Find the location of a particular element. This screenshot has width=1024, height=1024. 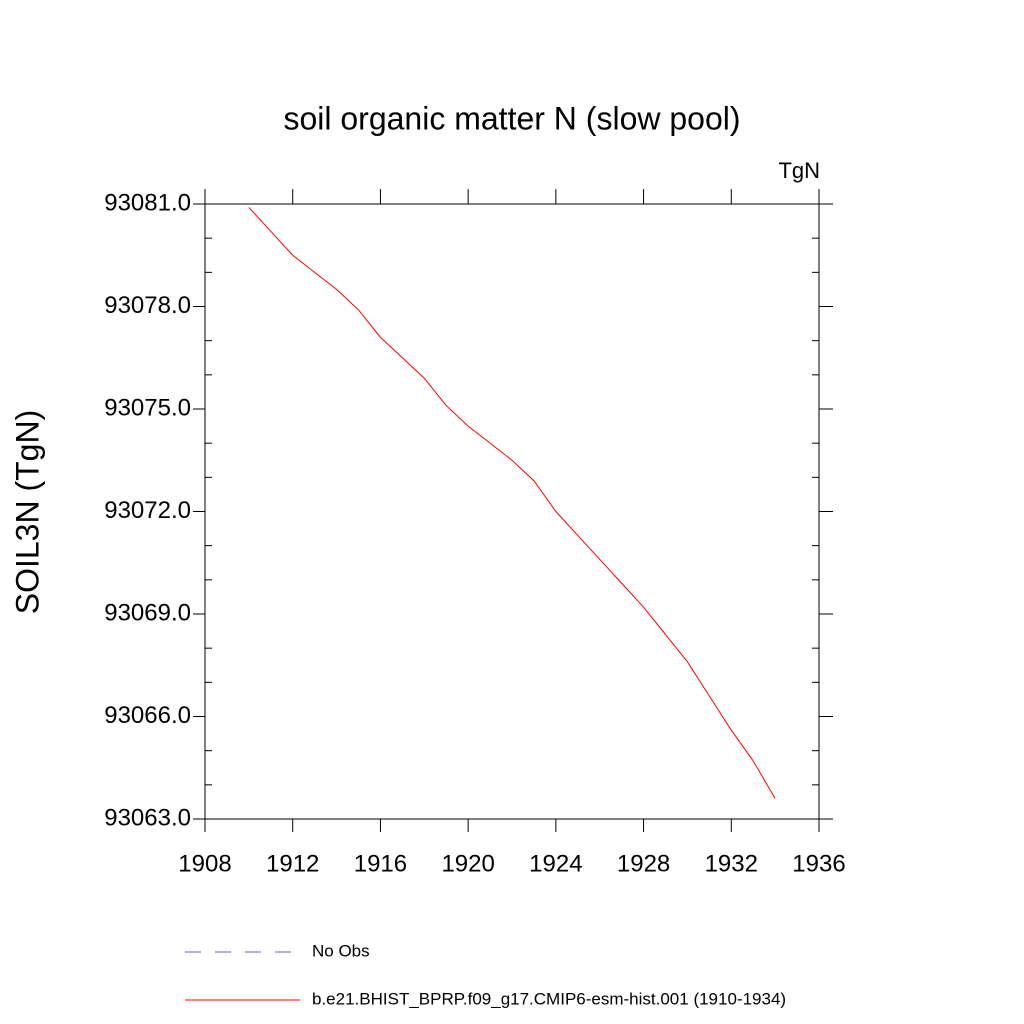

x-tick-label: 1932 is located at coordinates (731, 863).